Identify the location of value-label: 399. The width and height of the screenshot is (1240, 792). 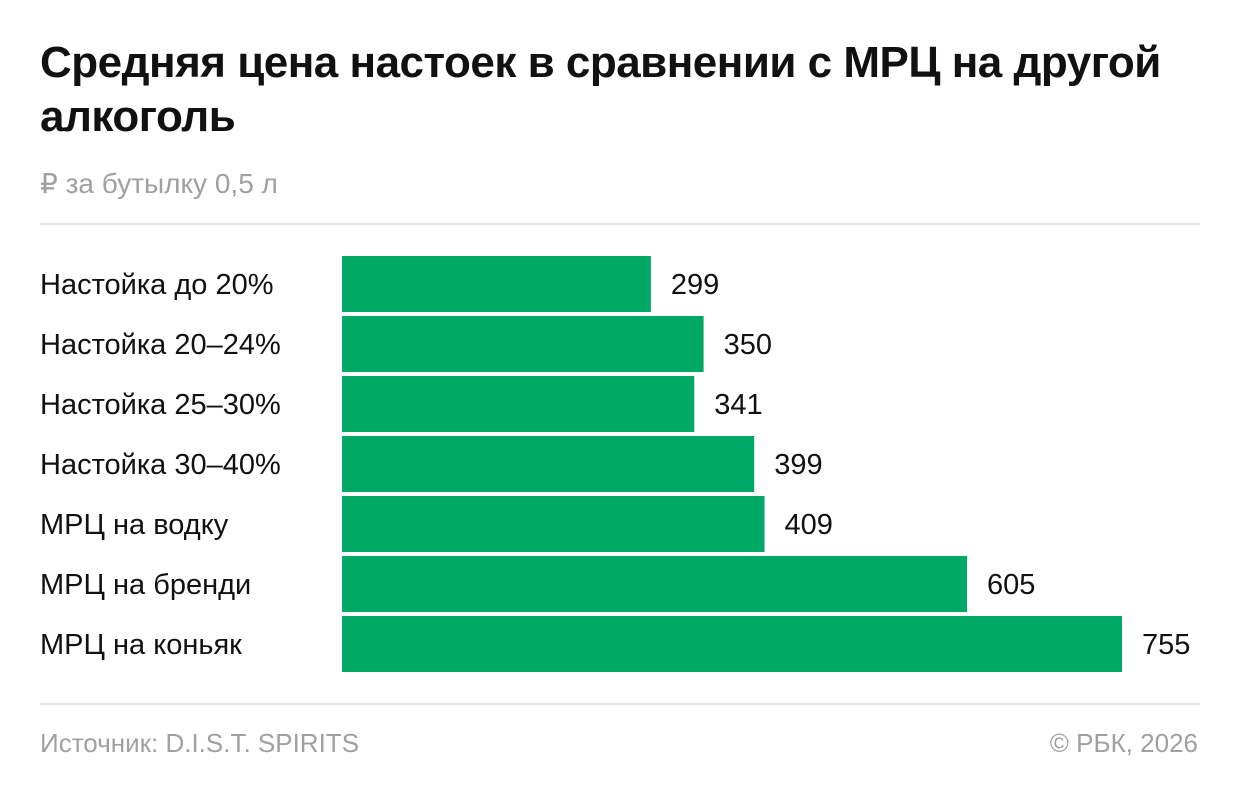
(798, 465).